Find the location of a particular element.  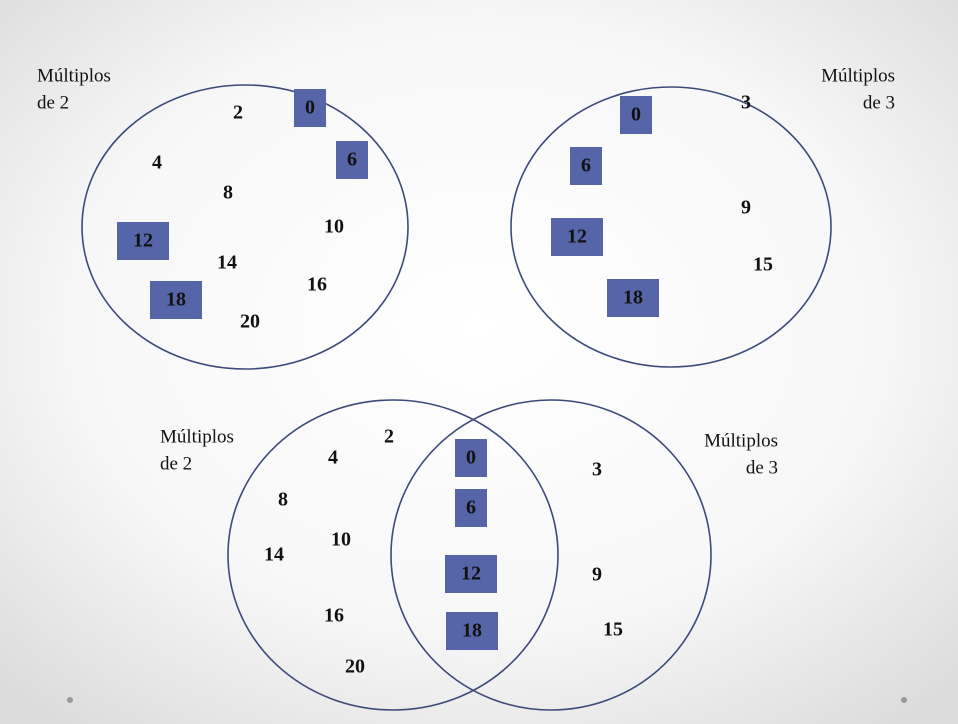

venn-left-circle is located at coordinates (393, 555).